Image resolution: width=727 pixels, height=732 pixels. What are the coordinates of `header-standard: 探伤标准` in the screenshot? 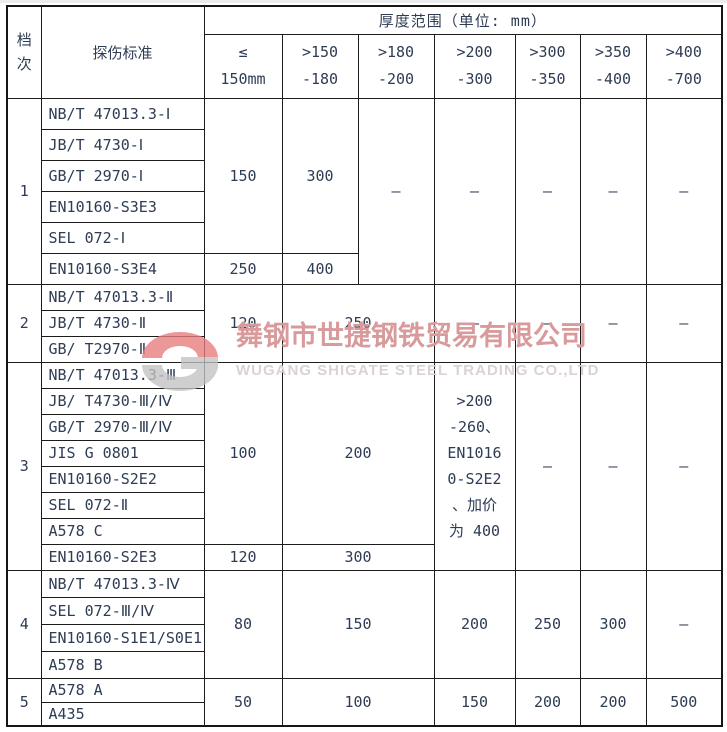 It's located at (122, 52).